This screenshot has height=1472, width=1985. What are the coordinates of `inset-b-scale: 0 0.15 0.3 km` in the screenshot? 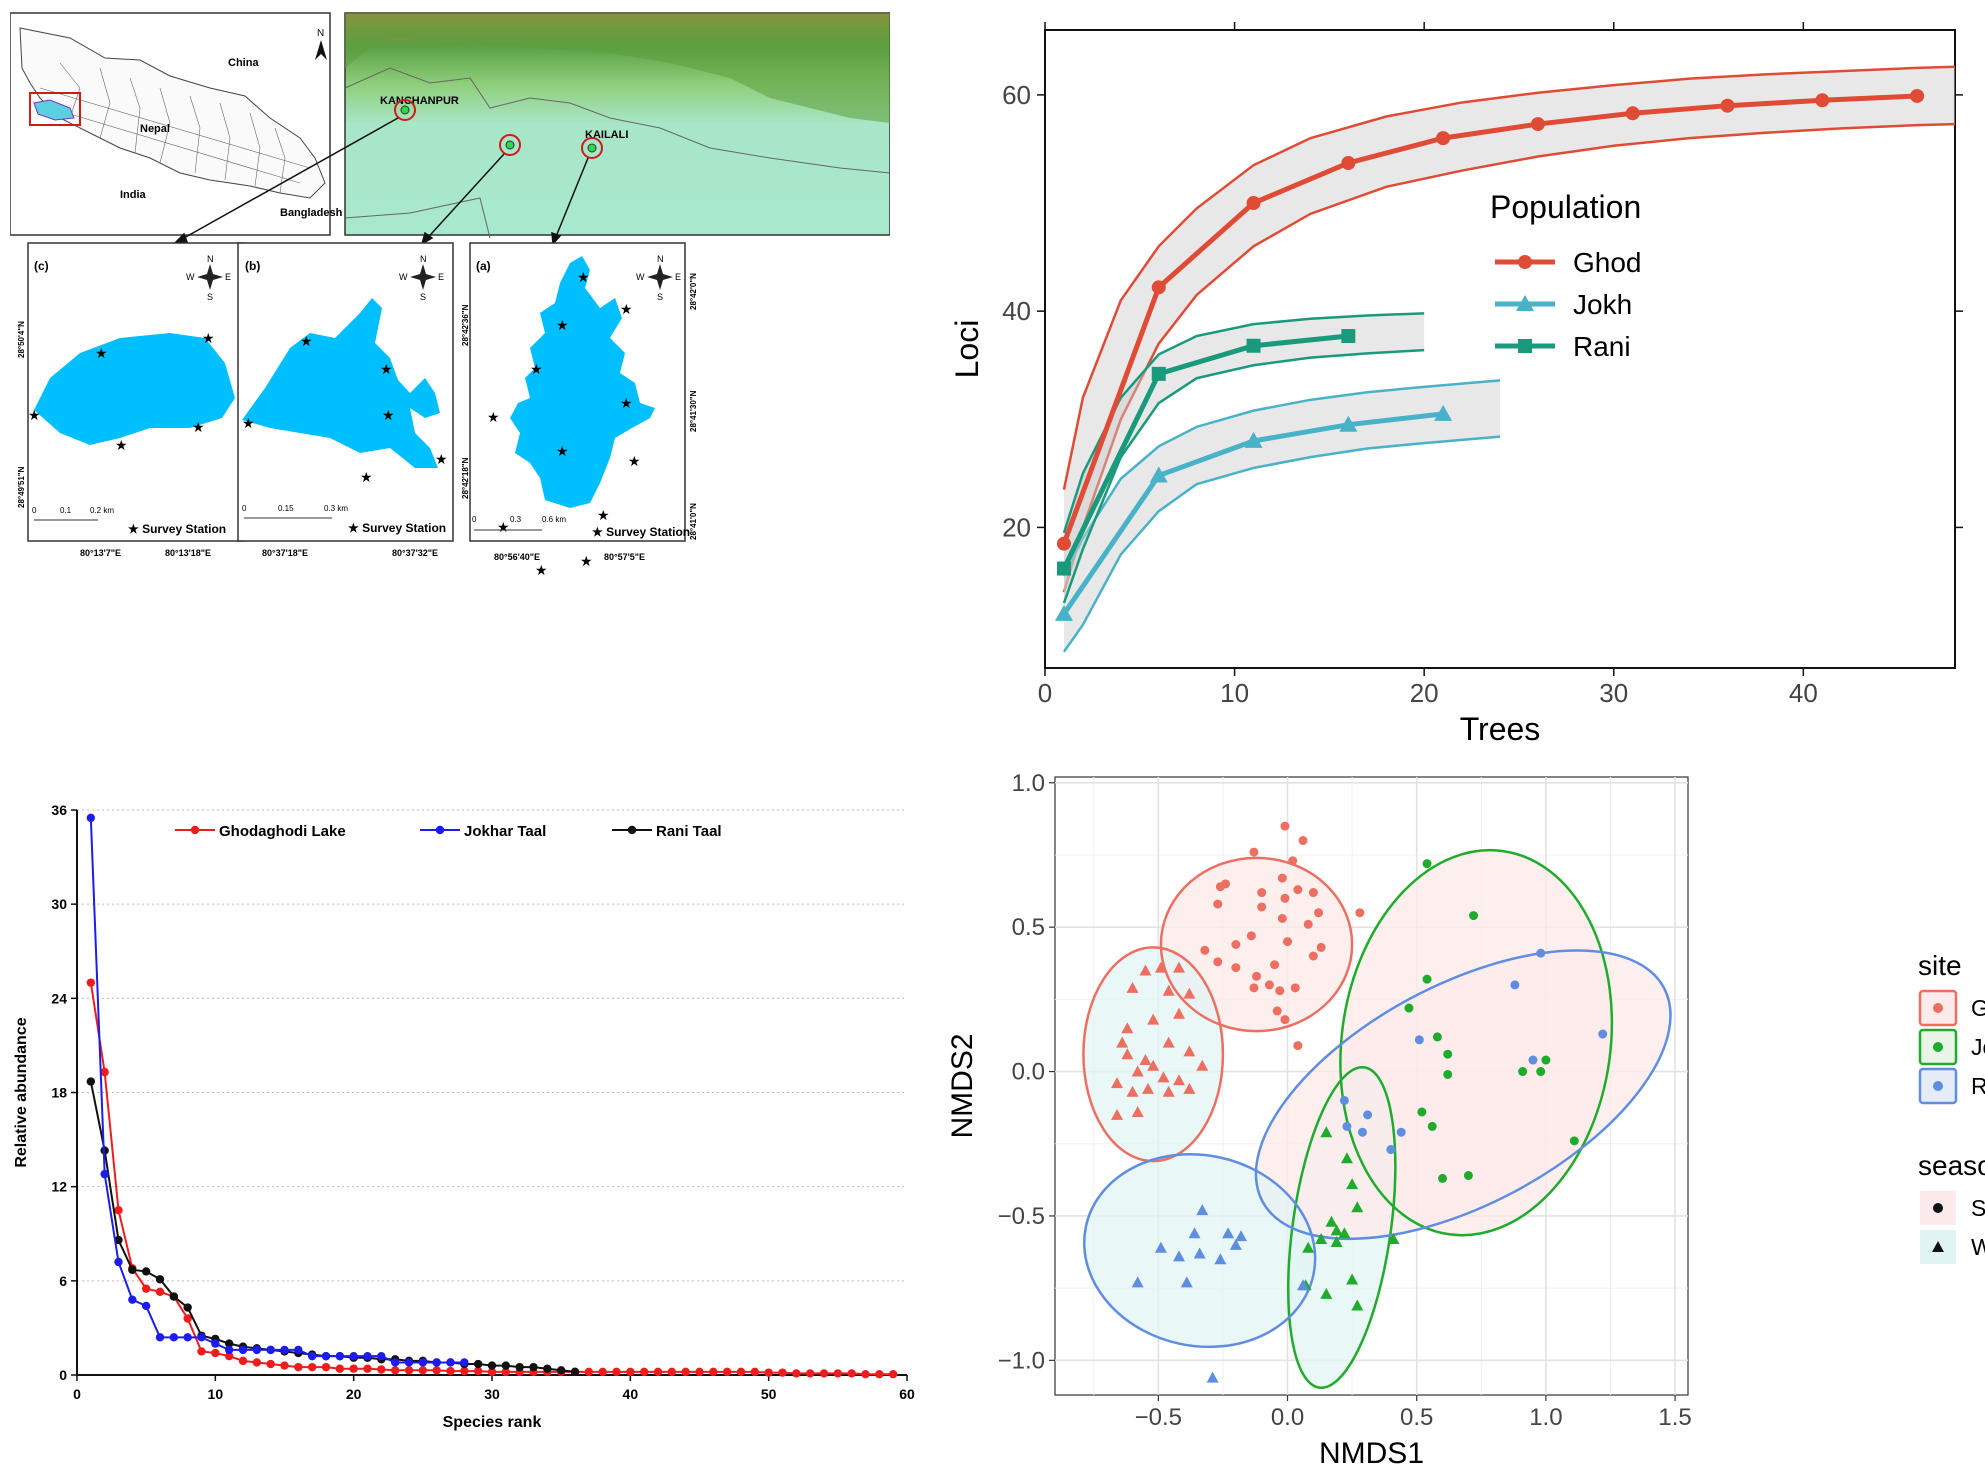 It's located at (295, 511).